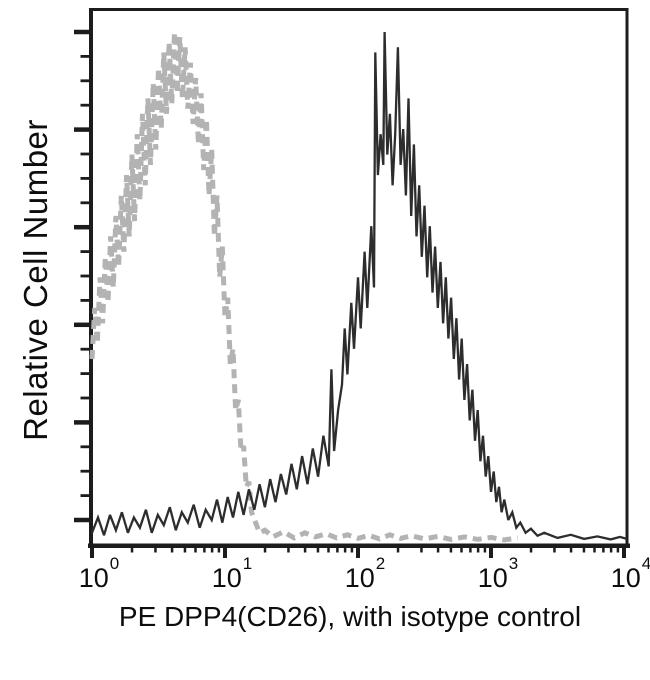  I want to click on plot-top-border, so click(358, 9).